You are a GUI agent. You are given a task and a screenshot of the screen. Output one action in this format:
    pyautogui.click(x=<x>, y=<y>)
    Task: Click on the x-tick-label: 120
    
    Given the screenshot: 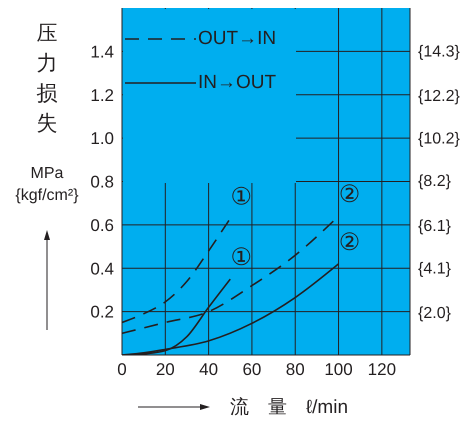 What is the action you would take?
    pyautogui.click(x=382, y=370)
    